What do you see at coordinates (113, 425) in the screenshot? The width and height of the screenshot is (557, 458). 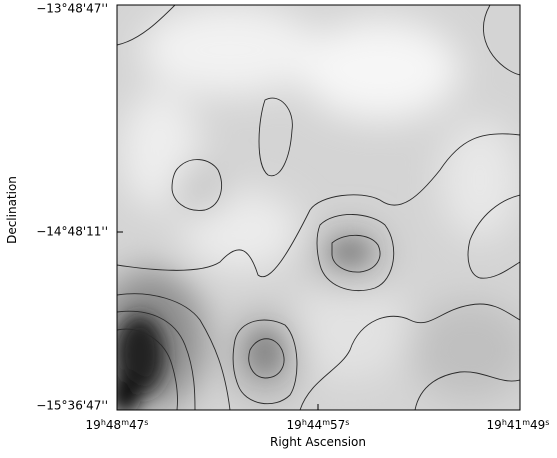 I see `tick-number: 48` at bounding box center [113, 425].